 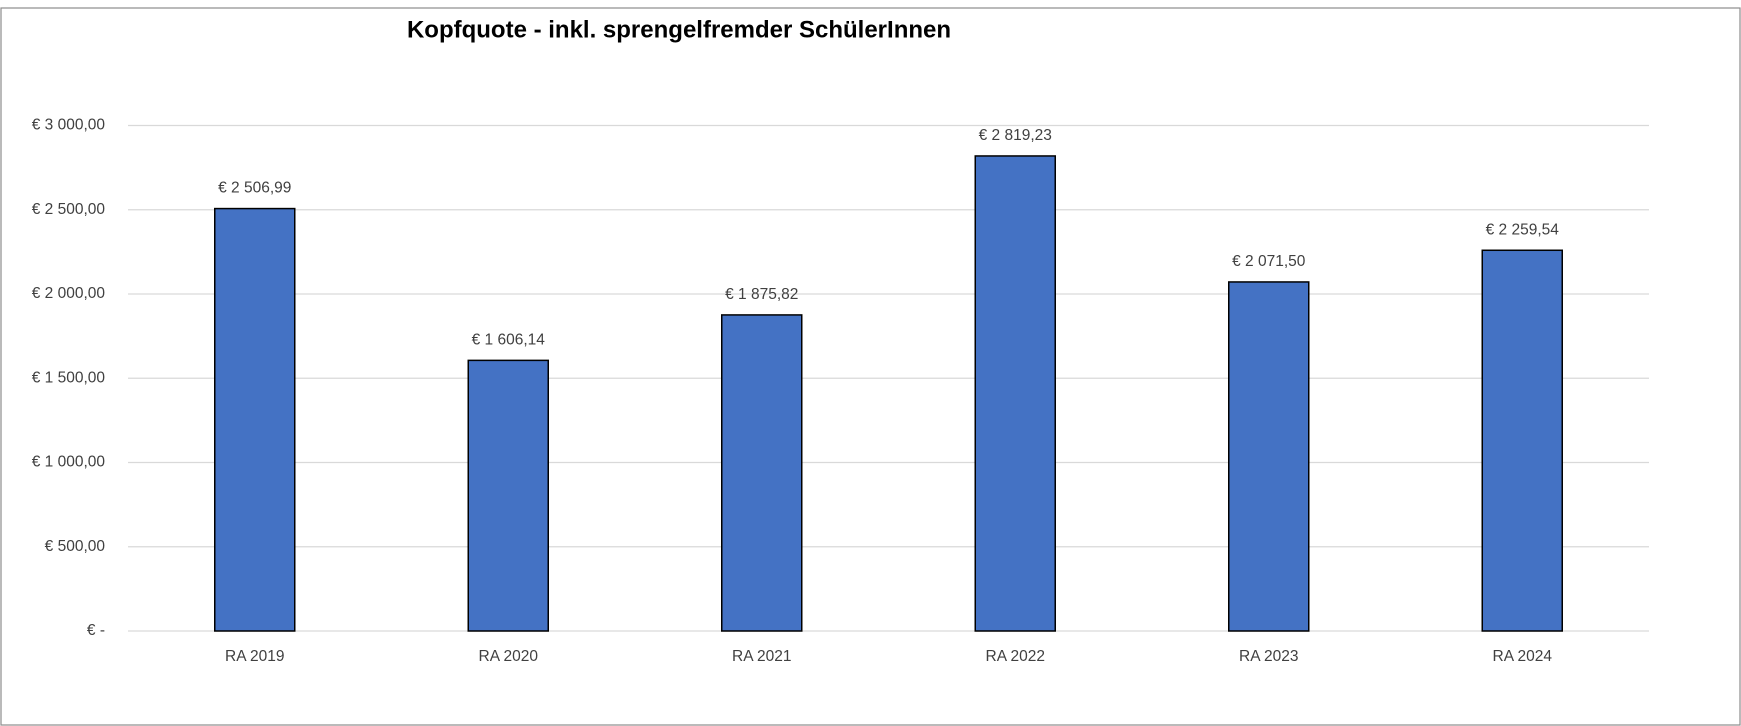 I want to click on x-tick-label: RA 2019, so click(x=254, y=656).